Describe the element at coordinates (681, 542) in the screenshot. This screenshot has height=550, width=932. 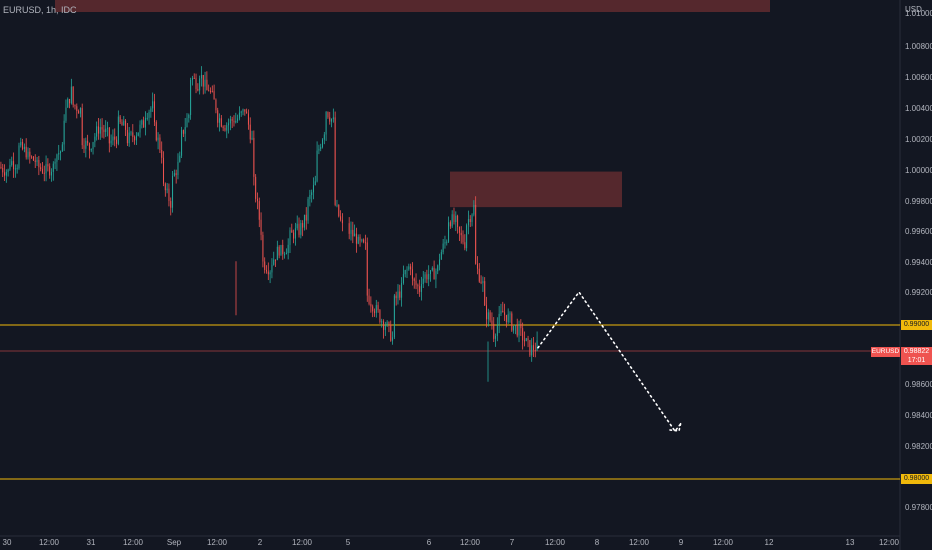
I see `time-tick: 9` at that location.